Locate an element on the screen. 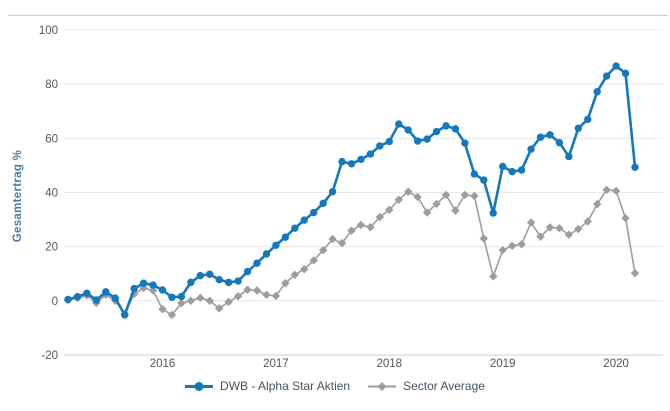 This screenshot has height=411, width=670. legend-item-dwb: DWB - Alpha Star Aktien is located at coordinates (267, 386).